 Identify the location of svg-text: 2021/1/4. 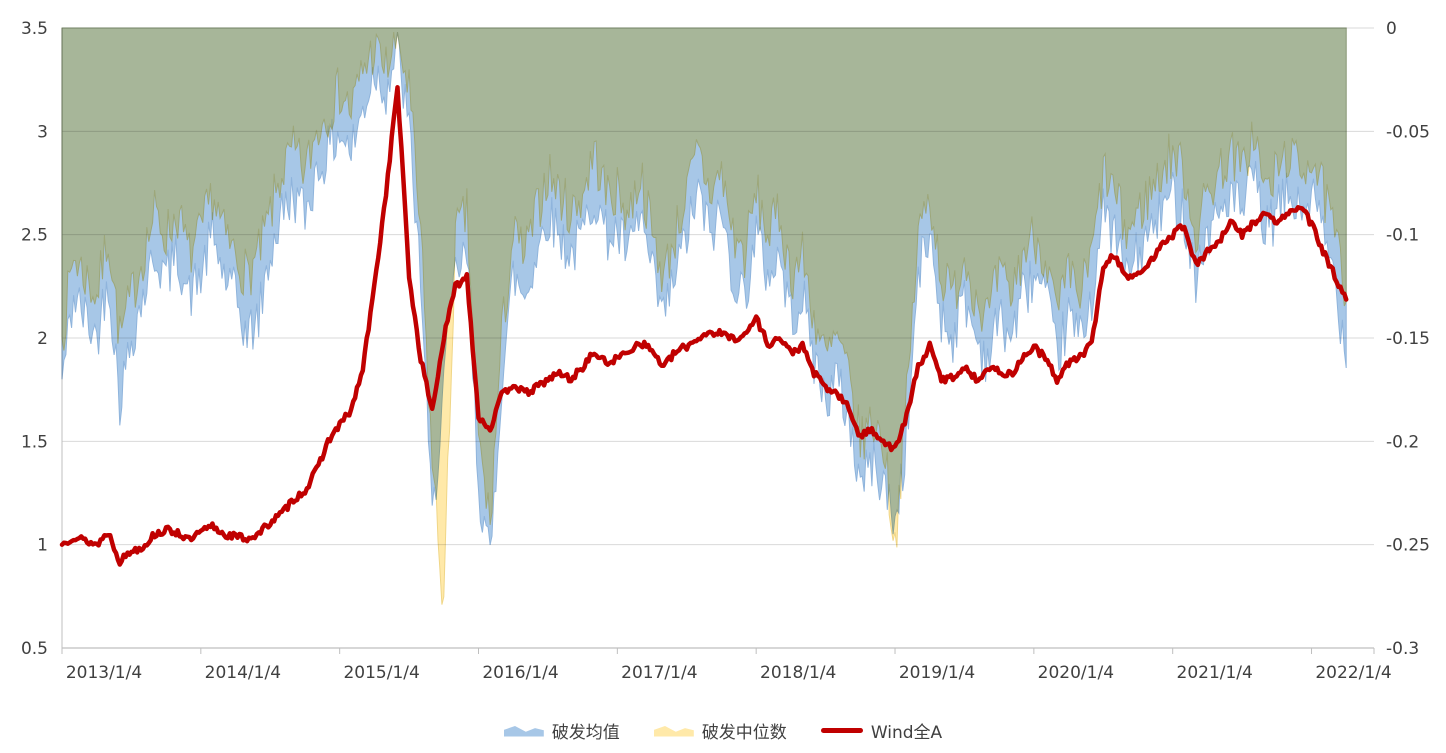
(1215, 673).